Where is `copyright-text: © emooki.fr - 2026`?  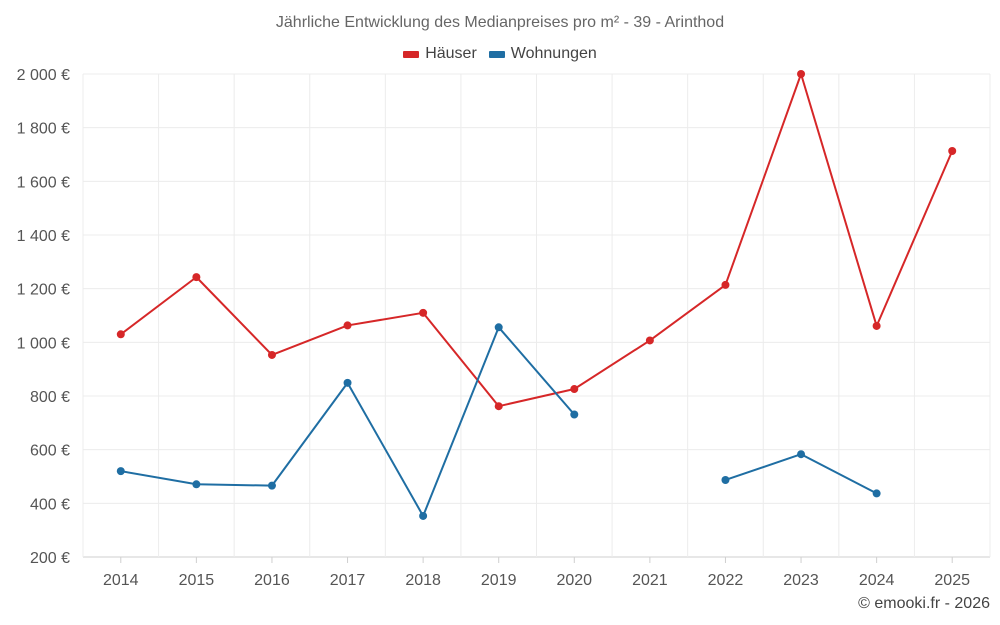
copyright-text: © emooki.fr - 2026 is located at coordinates (924, 603).